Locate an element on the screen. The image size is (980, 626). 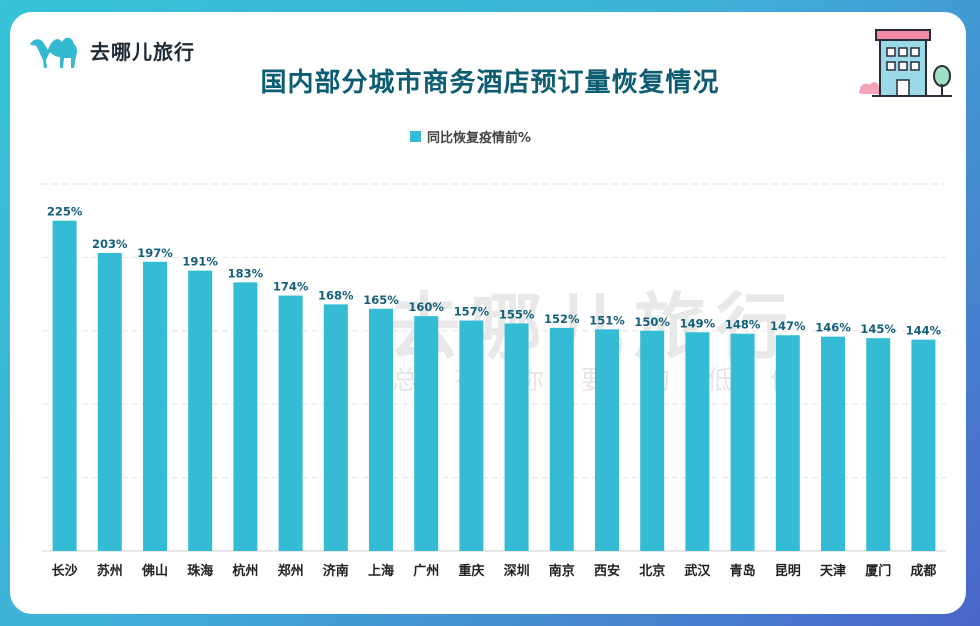
watermark-slogan: 总有你要的低价 is located at coordinates (612, 378).